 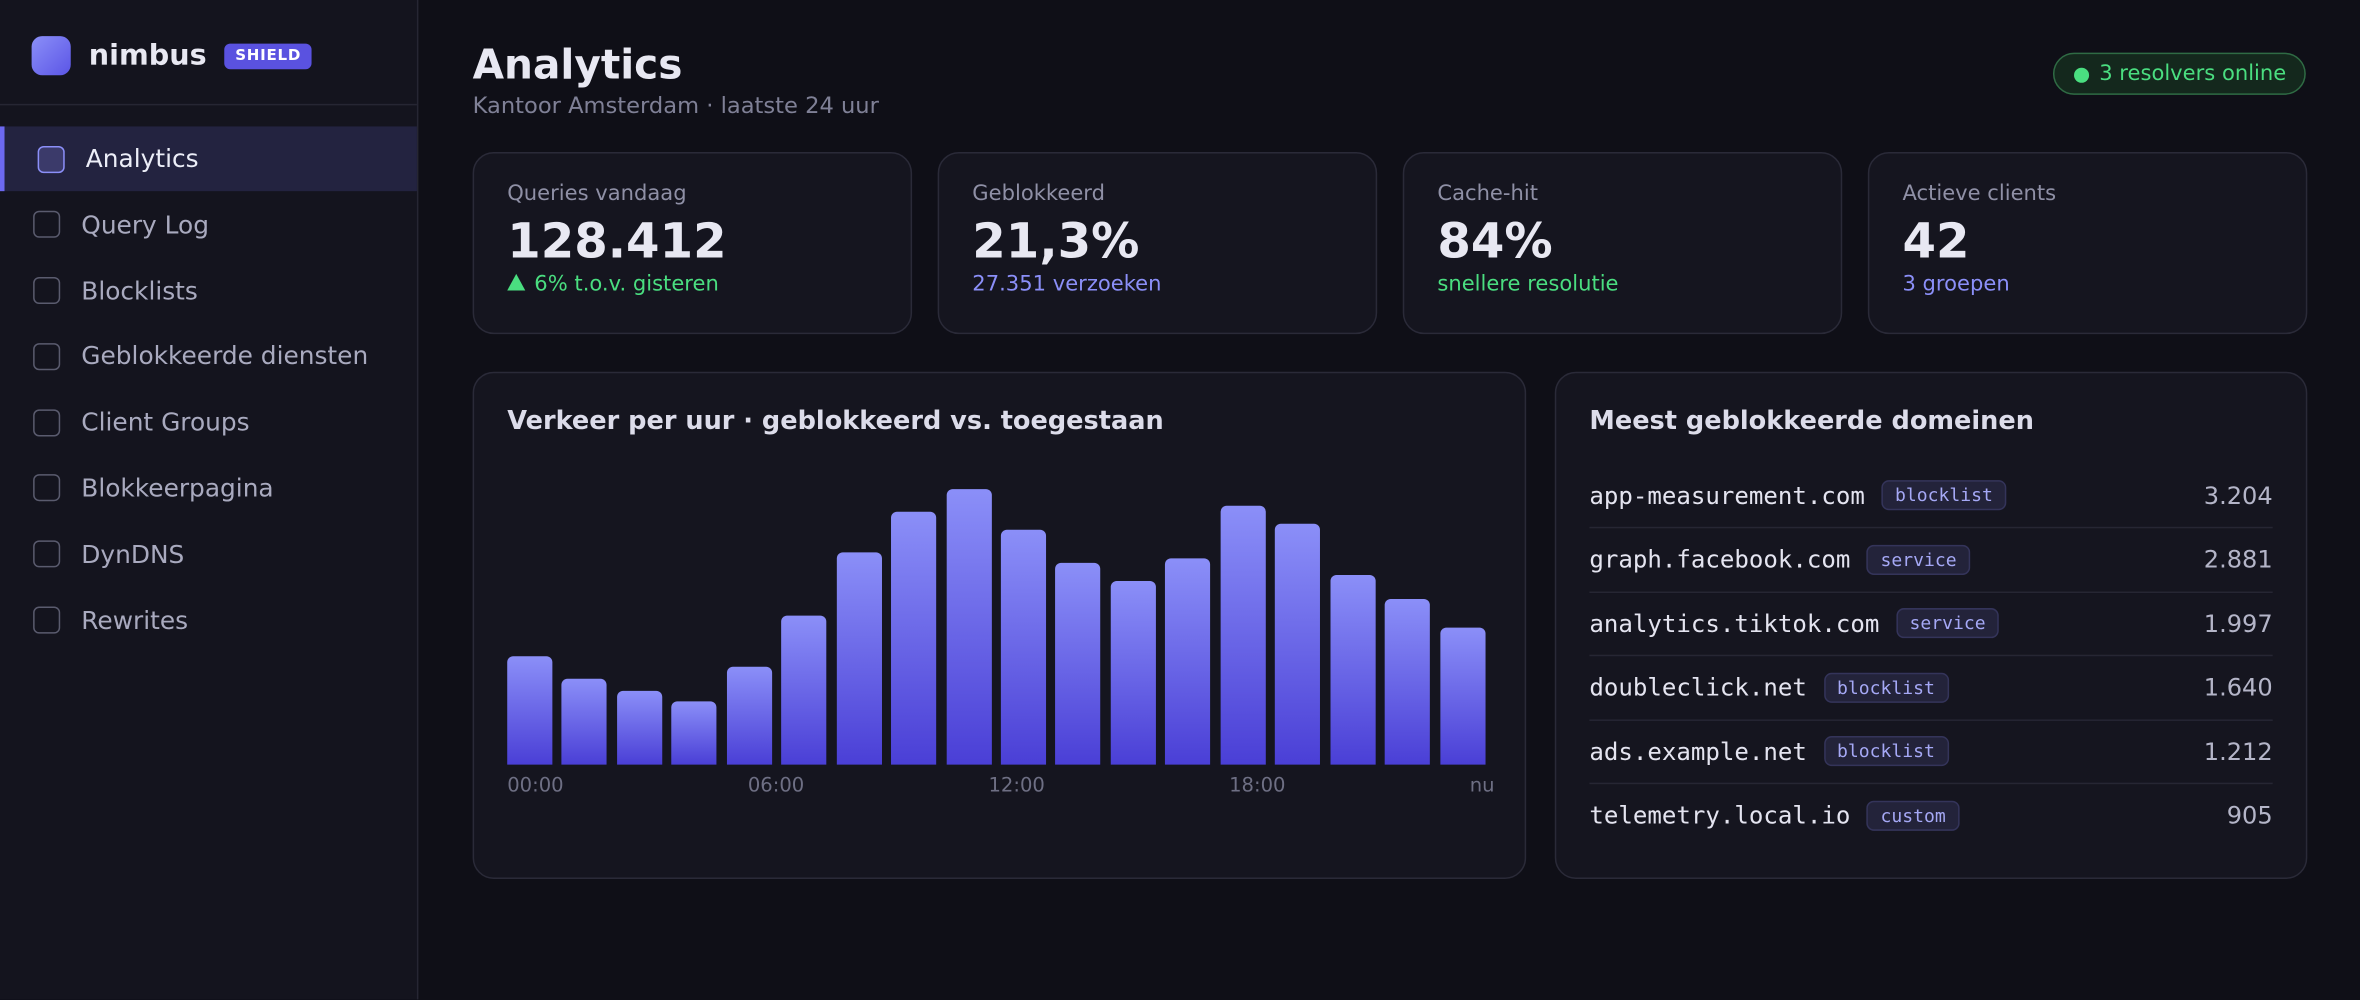 I want to click on stat-note: 27.351 verzoeken, so click(x=1157, y=284).